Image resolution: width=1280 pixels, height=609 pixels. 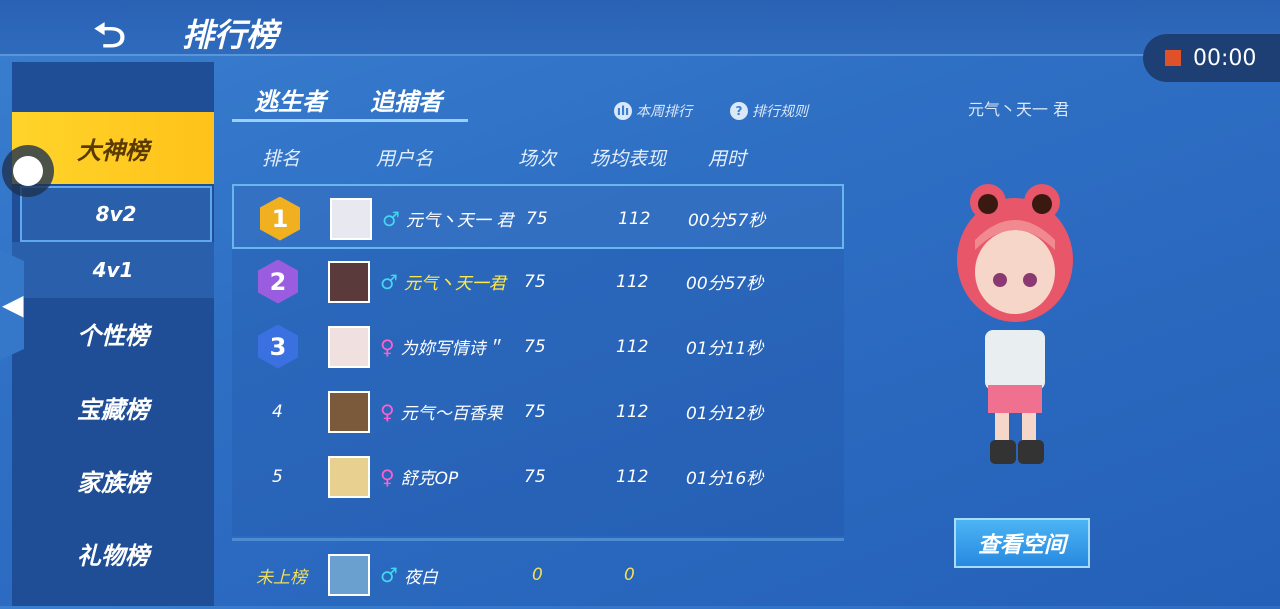 I want to click on my-rank: 未上榜, so click(x=281, y=577).